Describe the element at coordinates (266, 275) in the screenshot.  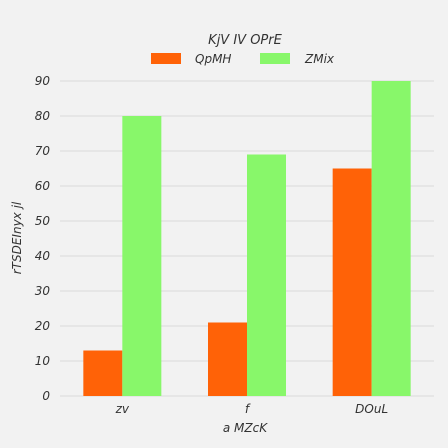
I see `bar-zmix-f` at that location.